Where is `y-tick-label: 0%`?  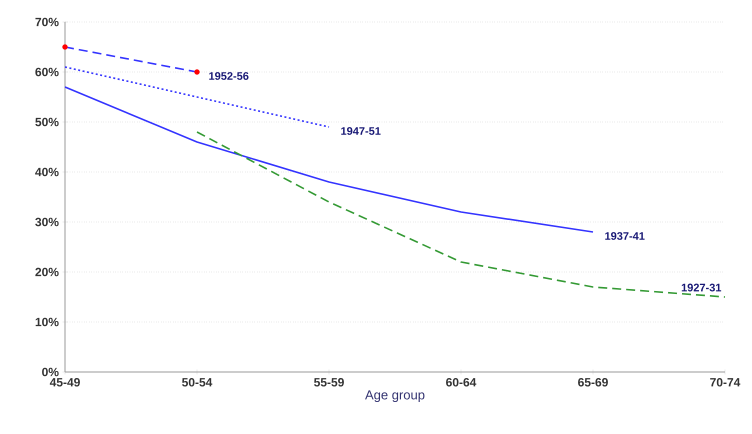
y-tick-label: 0% is located at coordinates (50, 372).